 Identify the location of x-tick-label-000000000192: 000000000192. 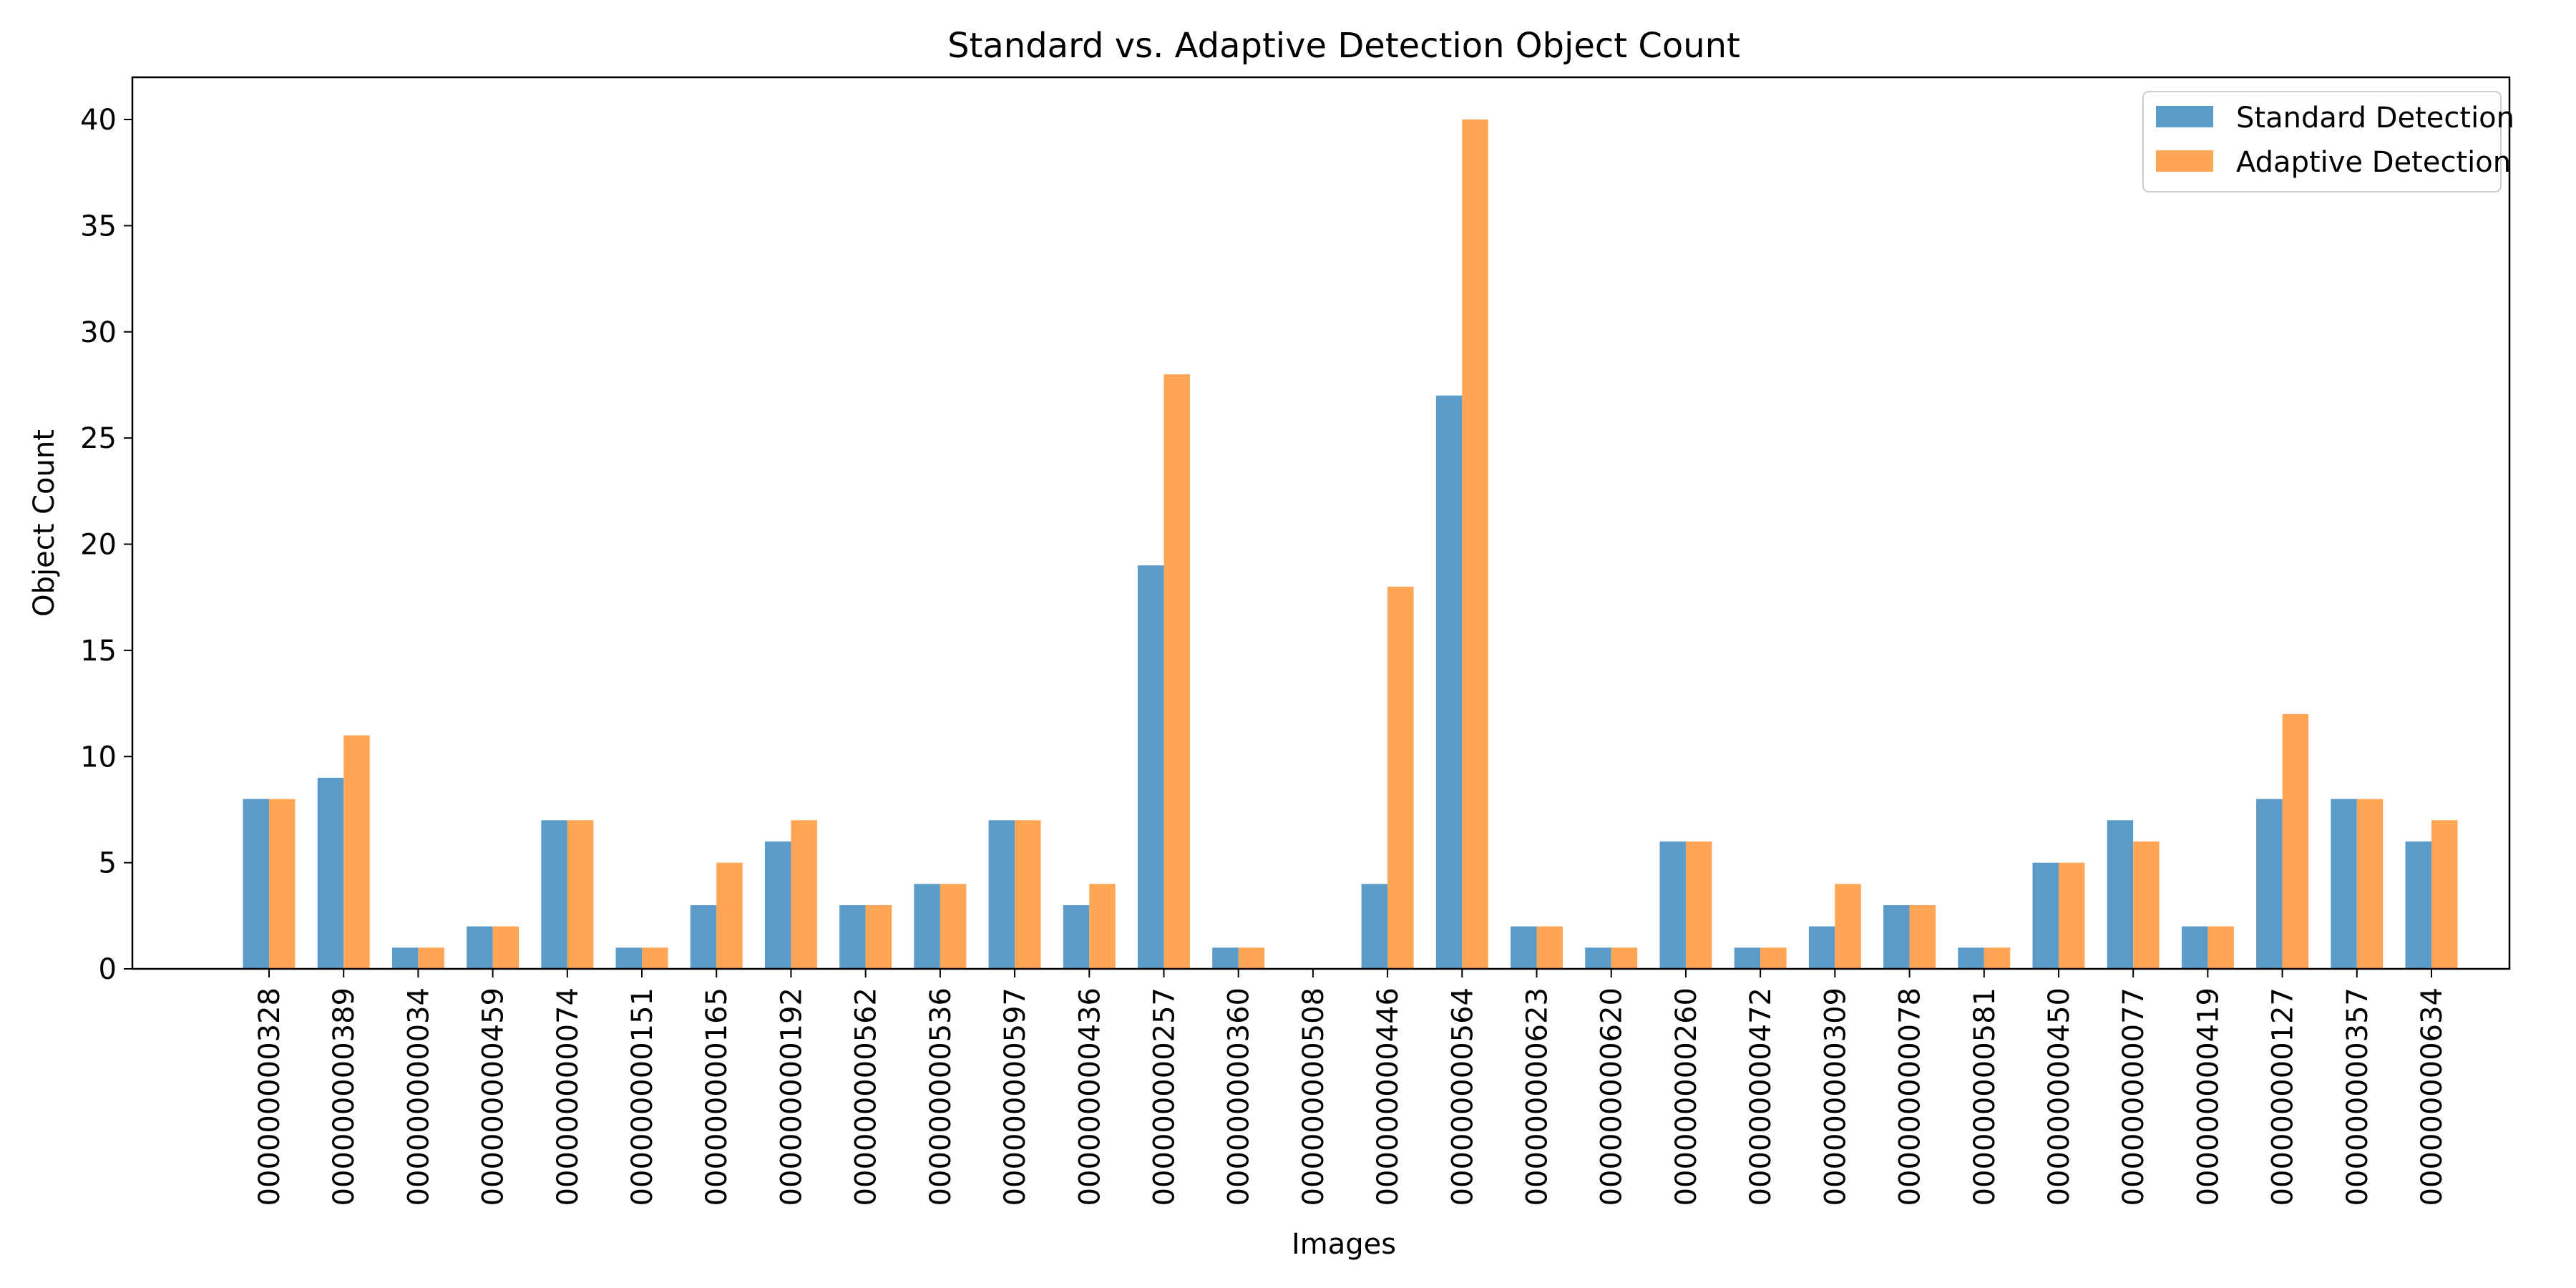
(791, 1096).